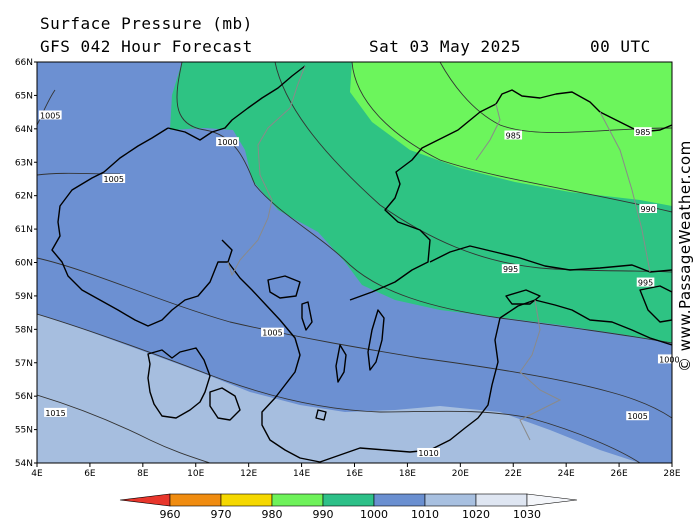 Image resolution: width=700 pixels, height=525 pixels. What do you see at coordinates (341, 363) in the screenshot?
I see `island-oland` at bounding box center [341, 363].